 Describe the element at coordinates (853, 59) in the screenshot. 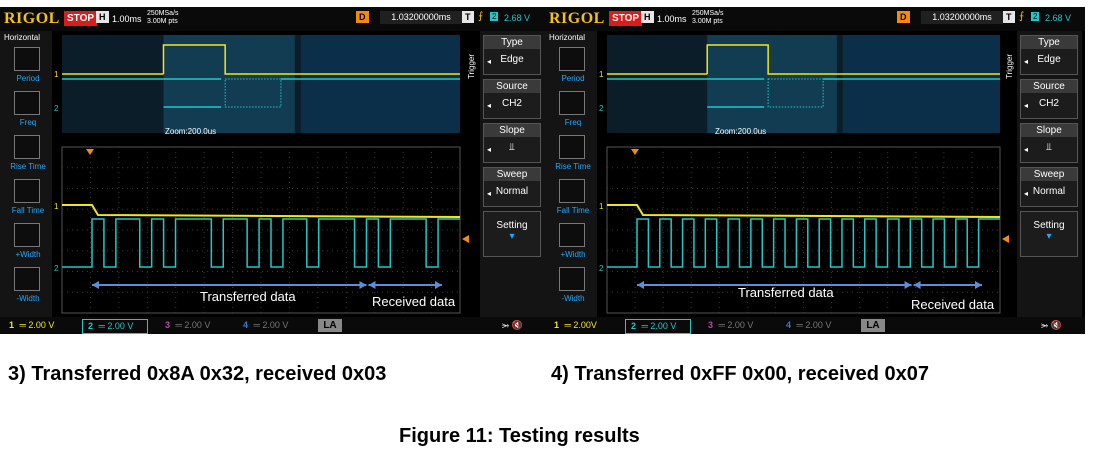

I see `ch1-overview-pulse` at that location.